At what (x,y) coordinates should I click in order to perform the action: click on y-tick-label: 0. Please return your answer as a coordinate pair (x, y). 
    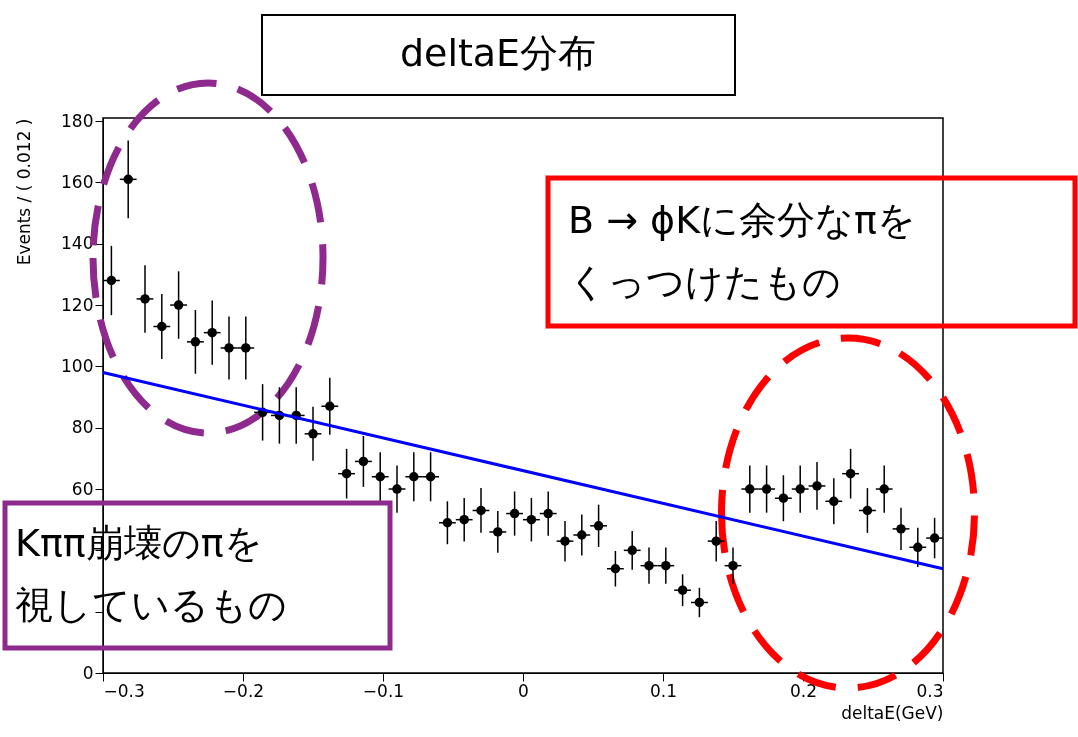
    Looking at the image, I should click on (88, 672).